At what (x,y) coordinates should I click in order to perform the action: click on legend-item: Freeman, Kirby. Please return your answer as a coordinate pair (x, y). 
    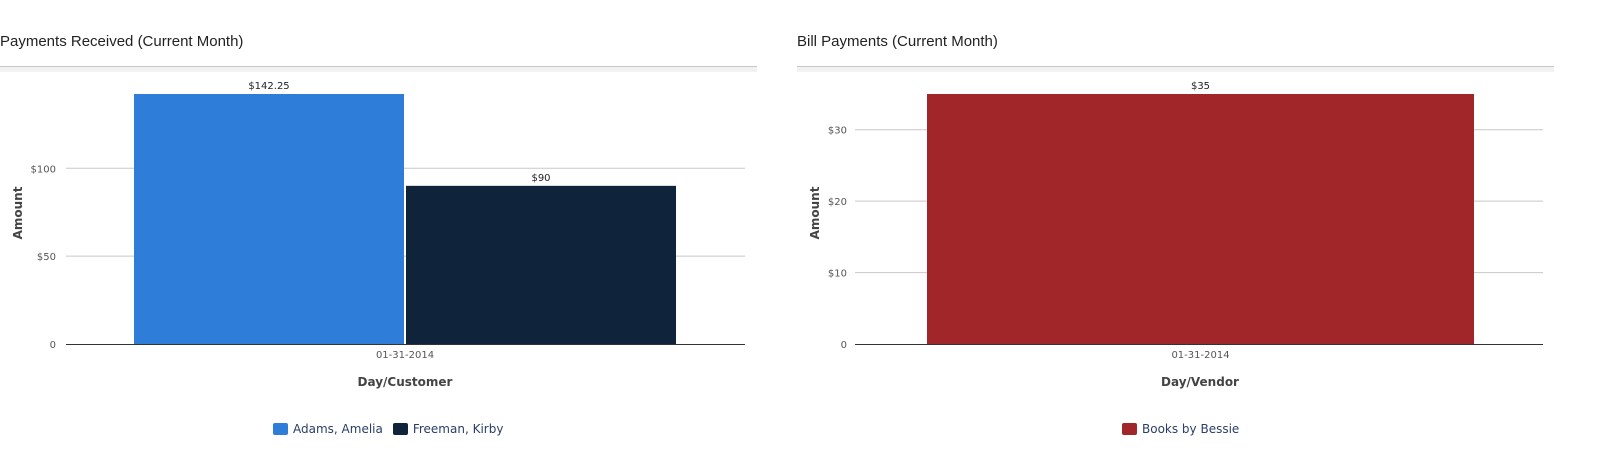
    Looking at the image, I should click on (448, 429).